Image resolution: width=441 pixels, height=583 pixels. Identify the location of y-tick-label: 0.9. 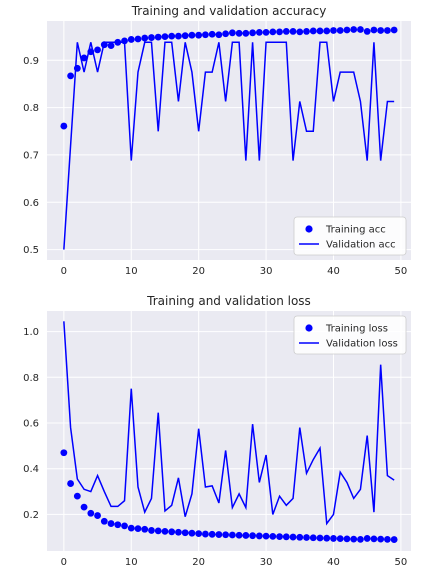
(31, 61).